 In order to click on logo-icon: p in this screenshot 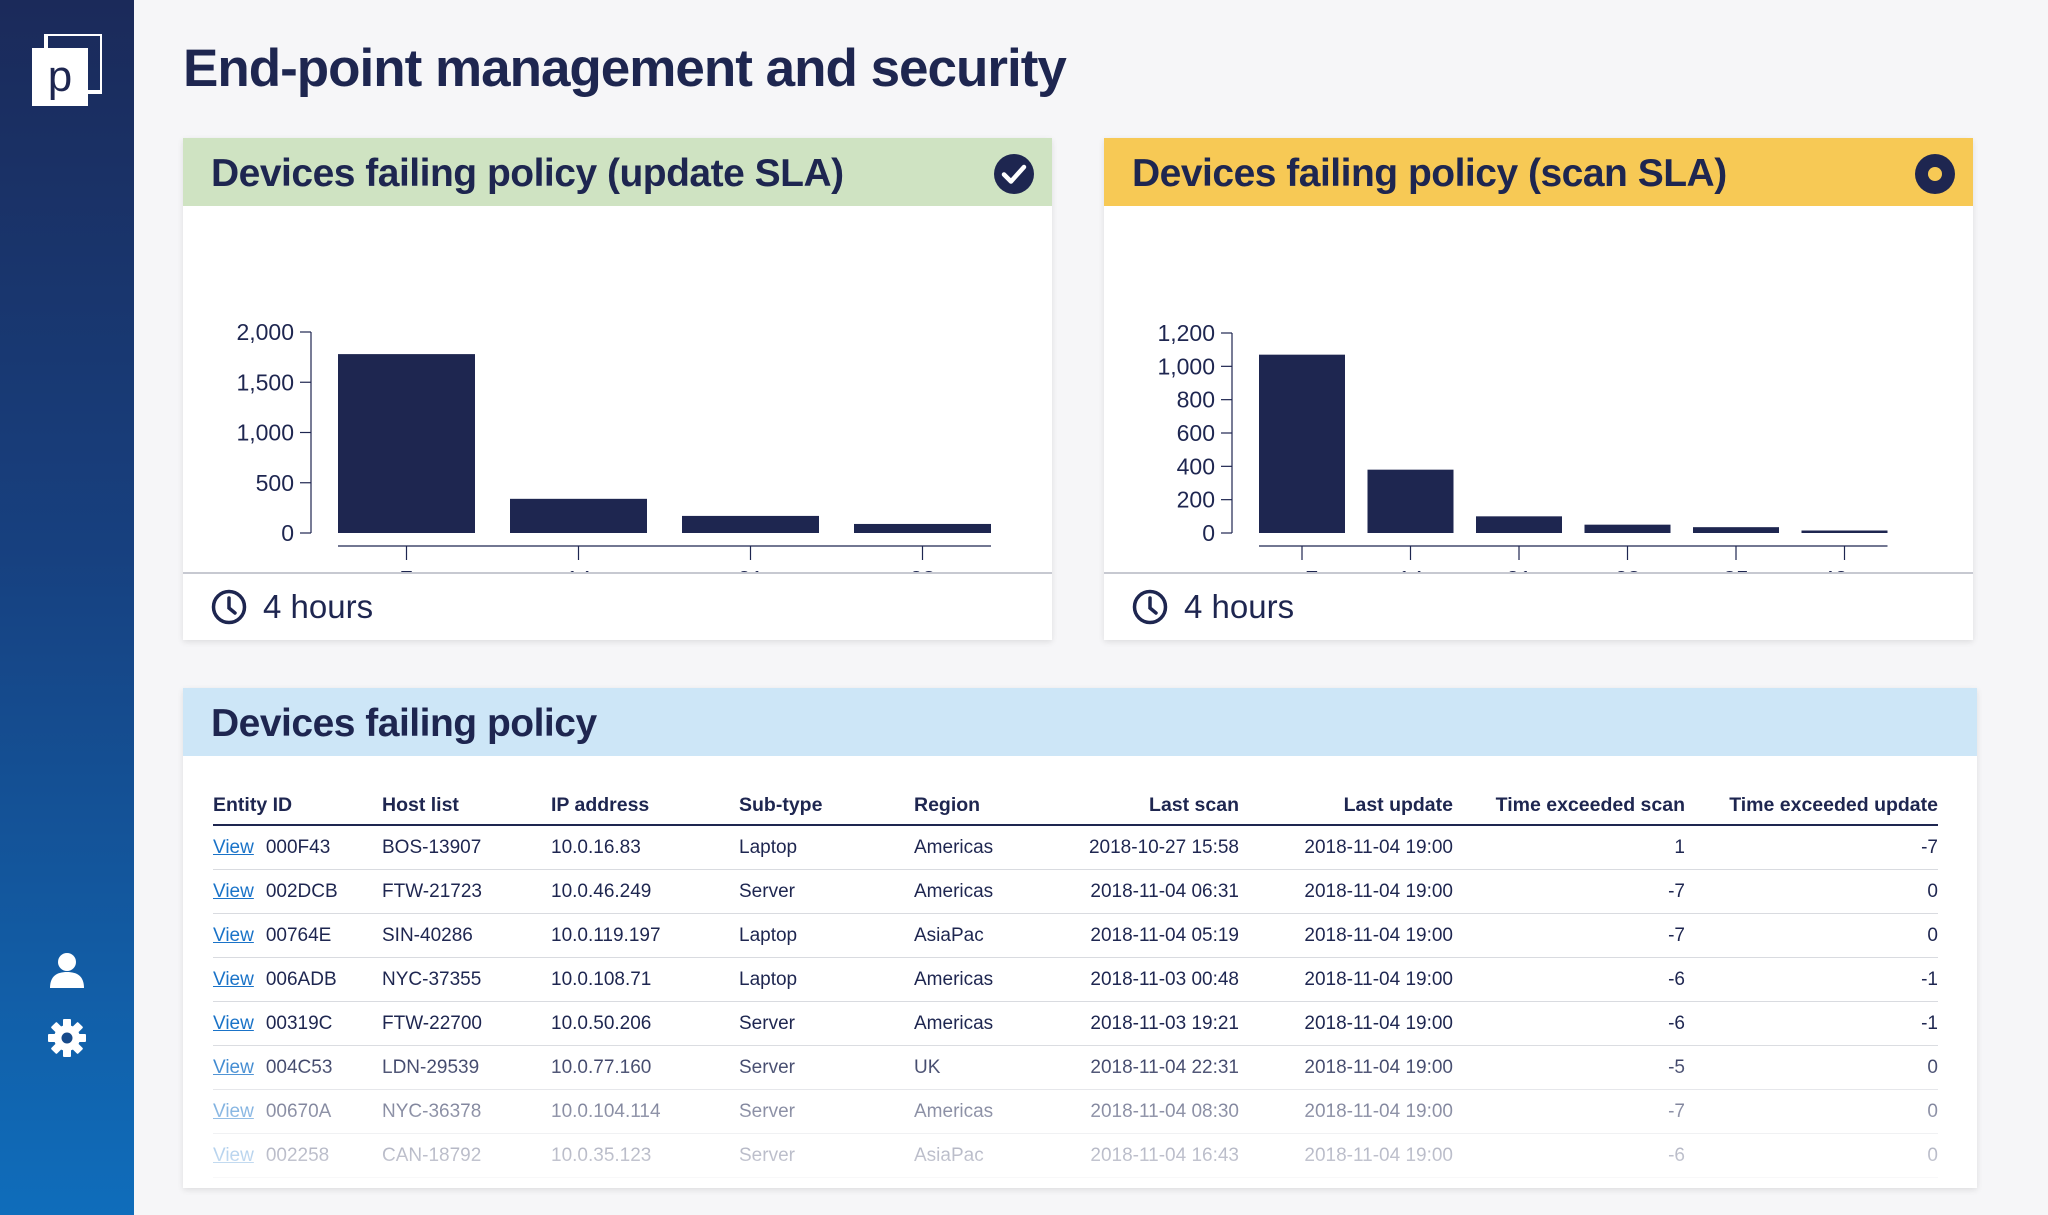, I will do `click(67, 70)`.